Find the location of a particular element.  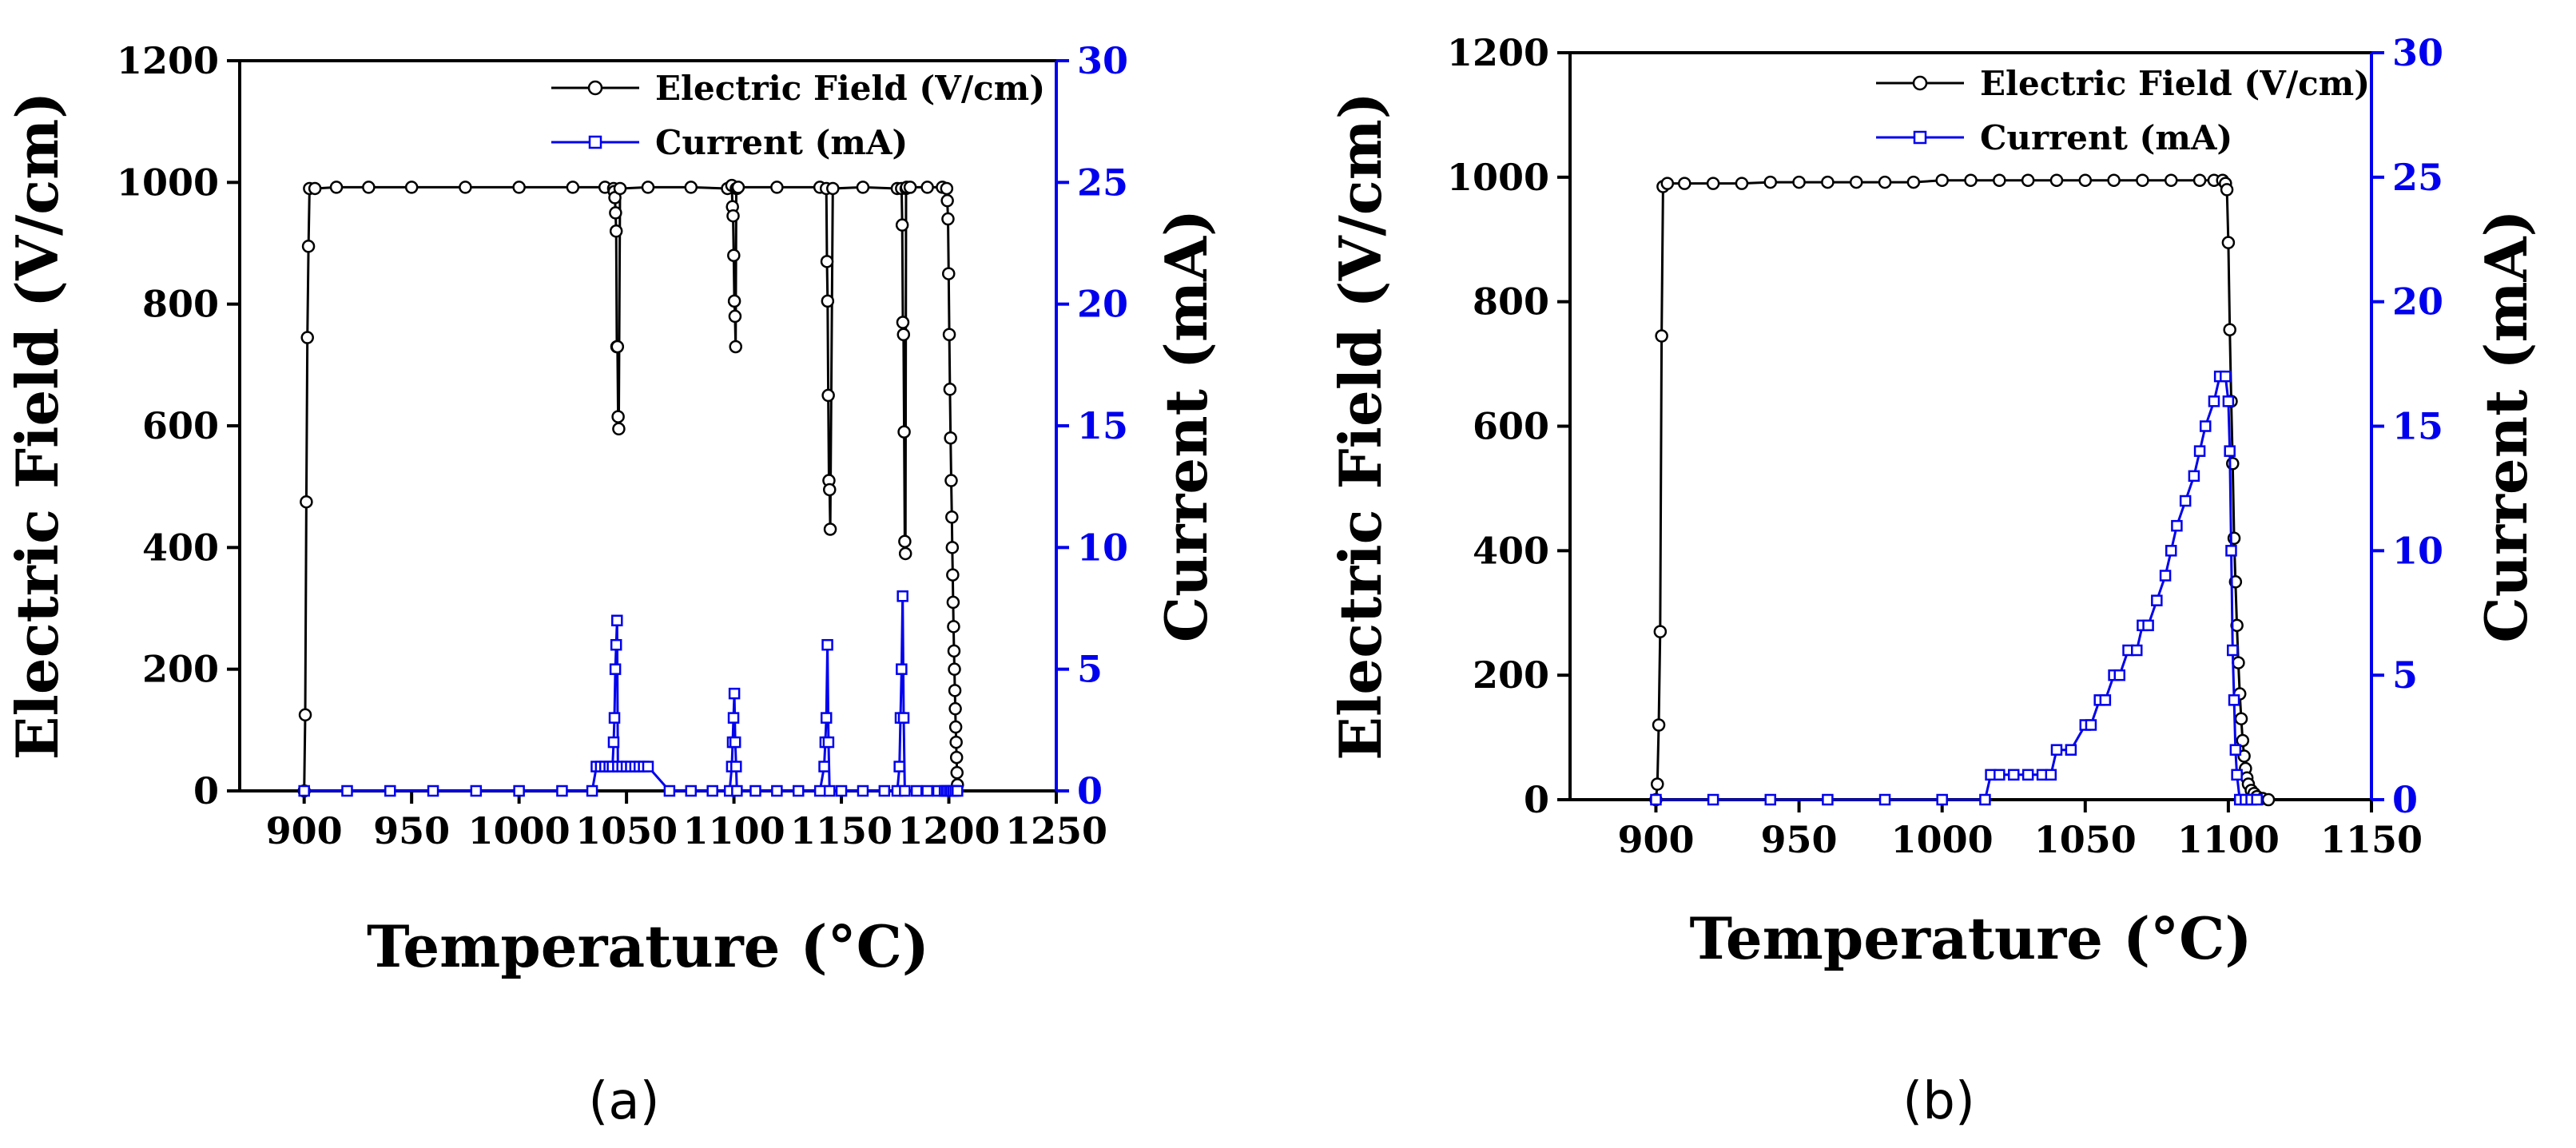

panel-b-series is located at coordinates (1962, 490).